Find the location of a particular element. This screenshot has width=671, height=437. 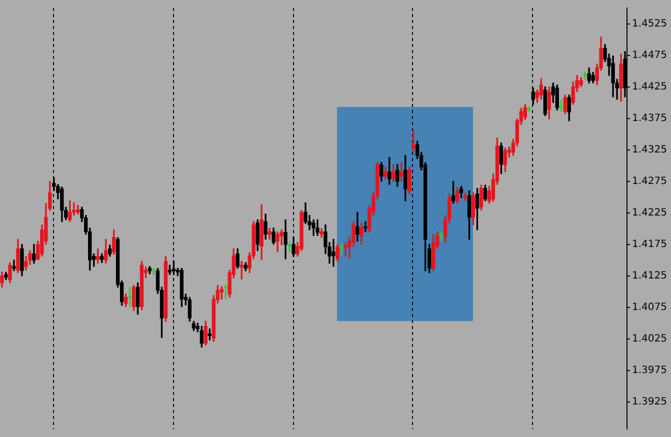

y-tick-label: 1.4525 is located at coordinates (649, 24).